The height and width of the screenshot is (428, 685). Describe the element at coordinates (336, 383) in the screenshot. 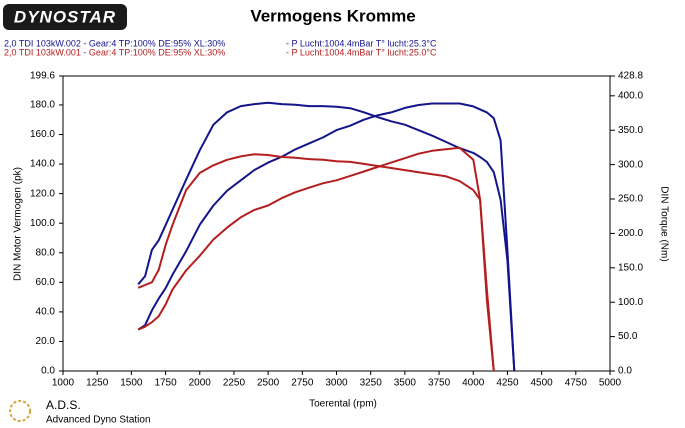

I see `x-tick-label: 3000` at that location.